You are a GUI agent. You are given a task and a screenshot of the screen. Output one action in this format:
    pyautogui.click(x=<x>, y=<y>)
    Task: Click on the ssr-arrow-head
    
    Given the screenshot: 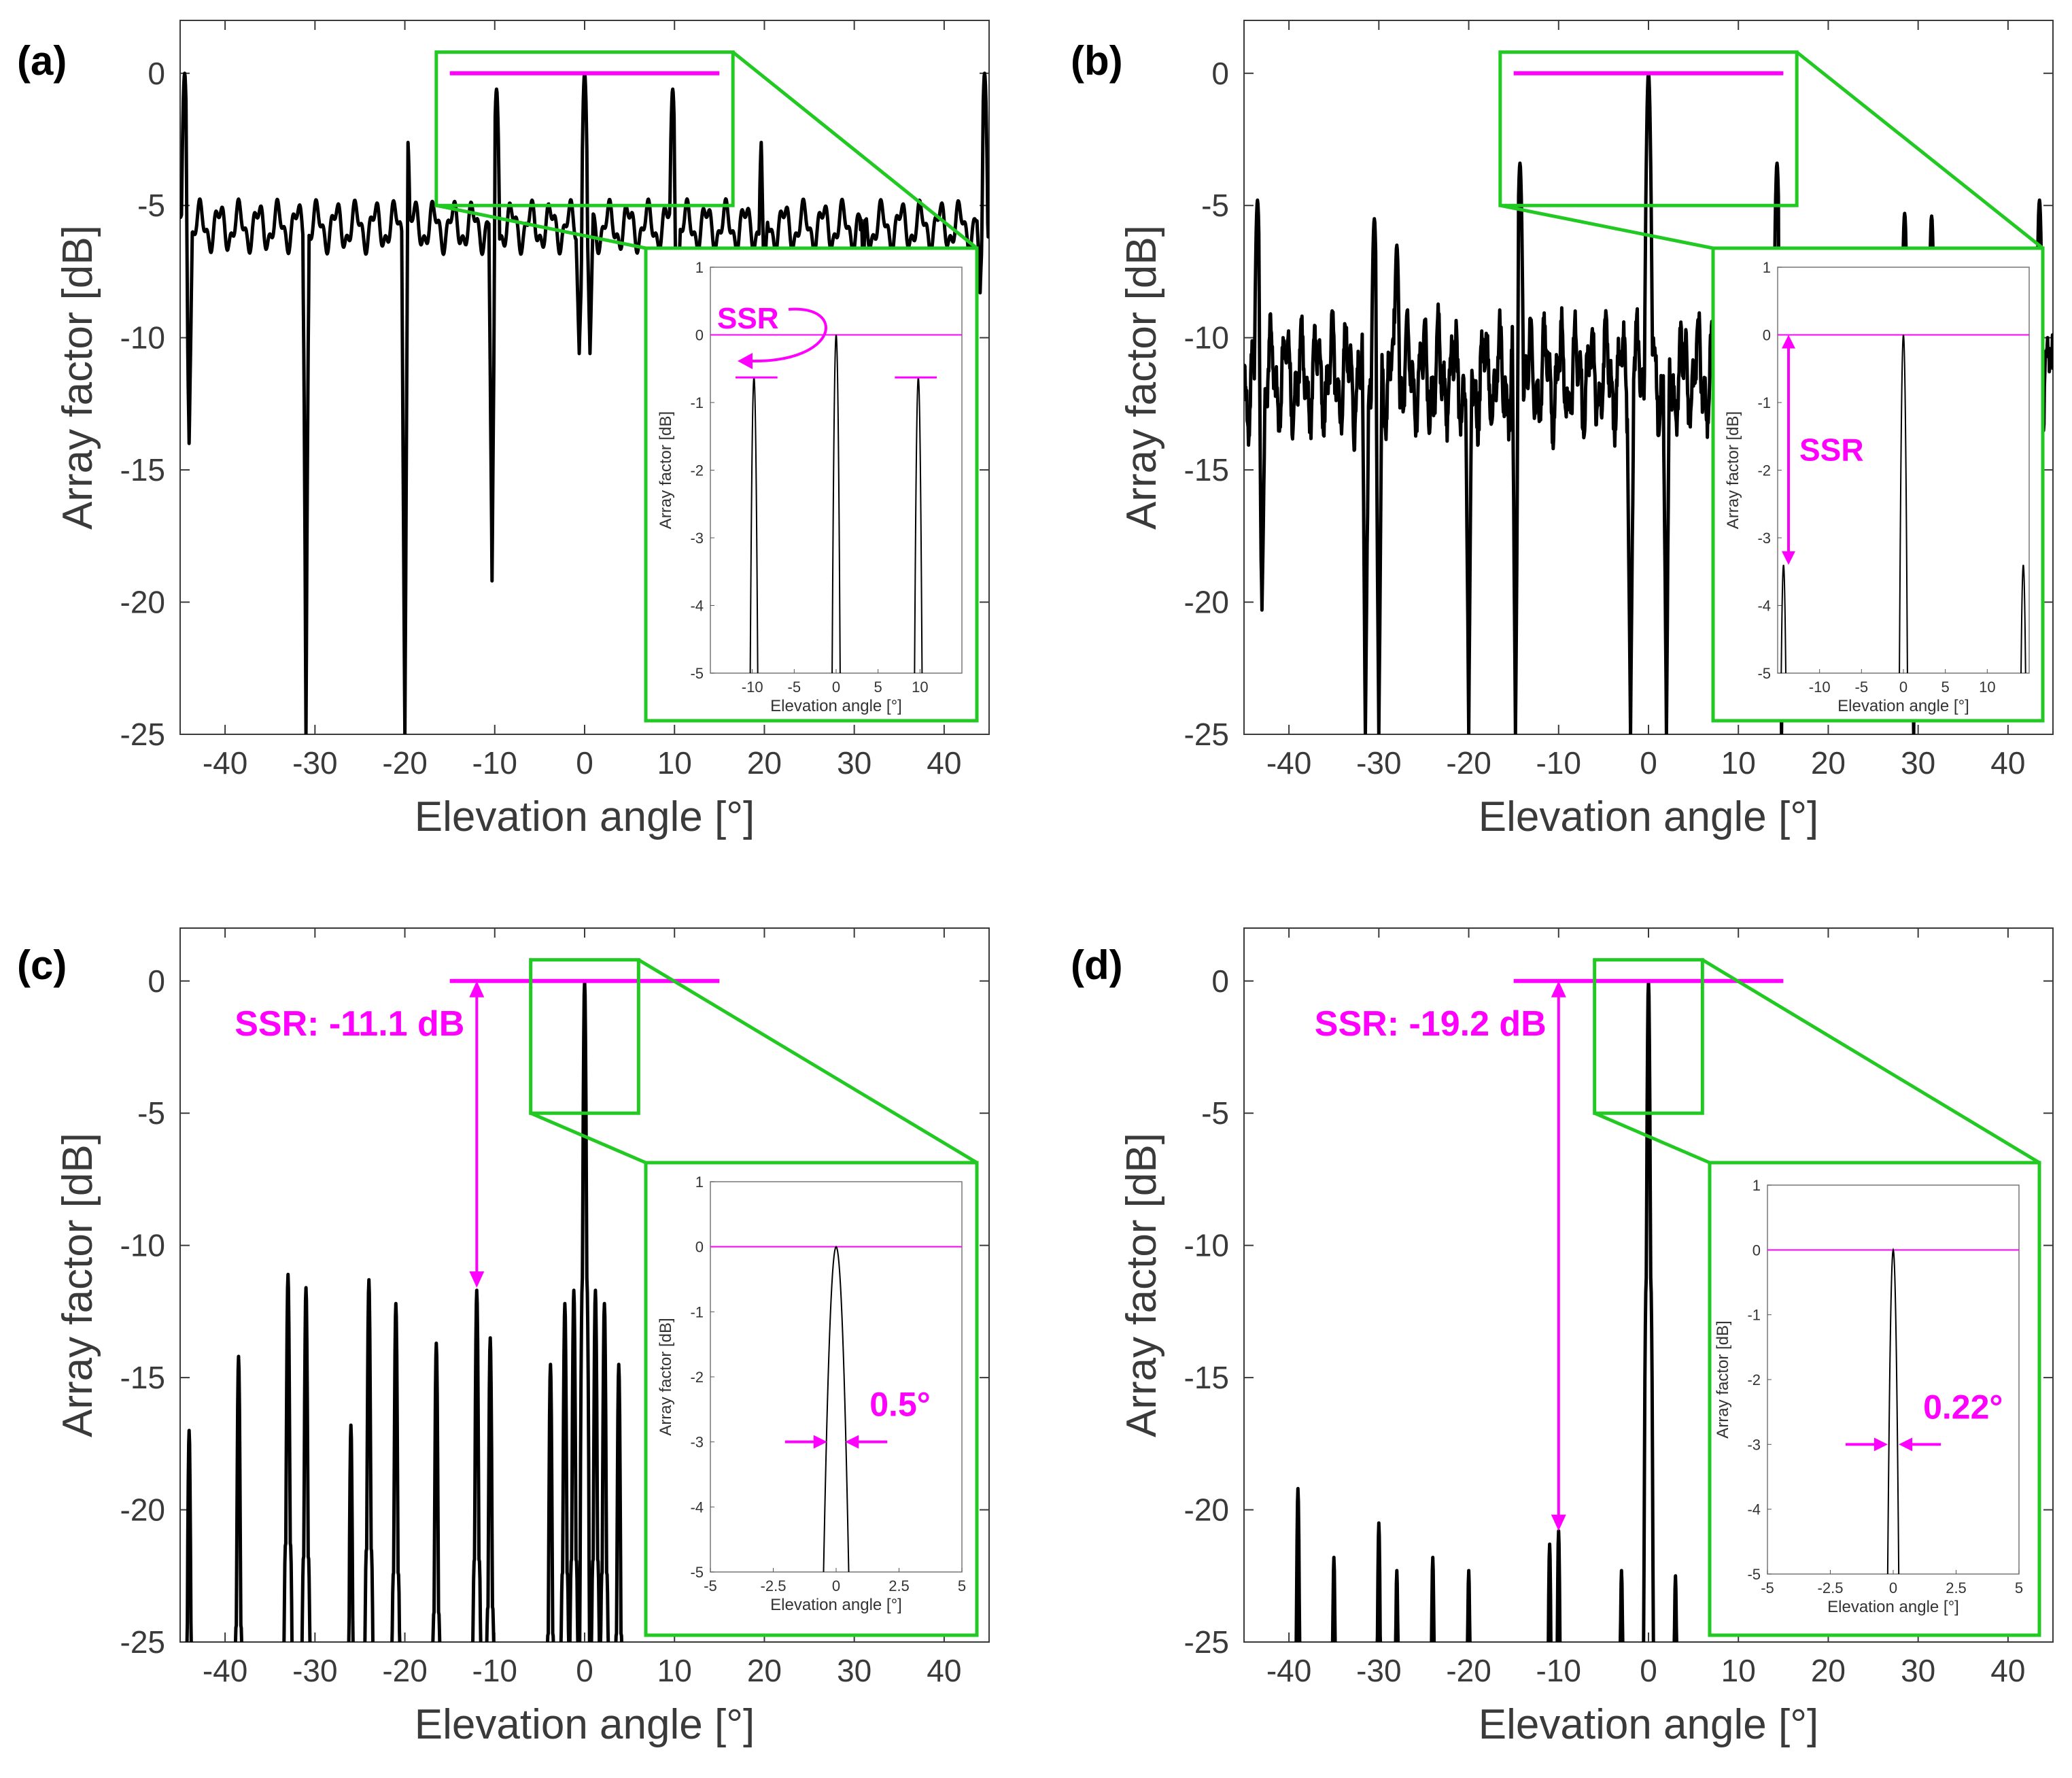 What is the action you would take?
    pyautogui.click(x=745, y=361)
    